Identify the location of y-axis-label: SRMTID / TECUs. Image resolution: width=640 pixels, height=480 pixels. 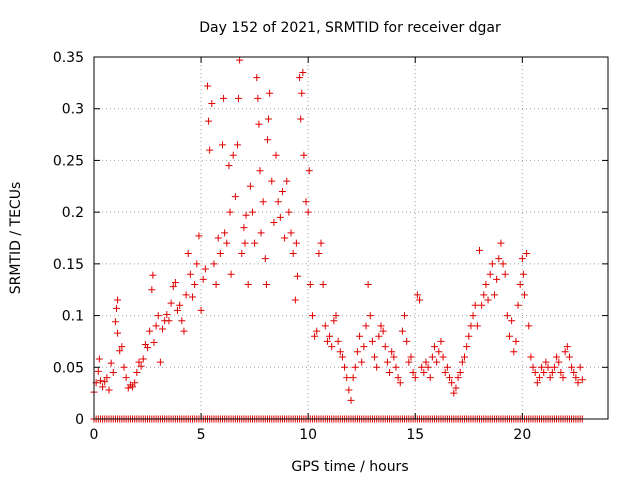
(16, 238).